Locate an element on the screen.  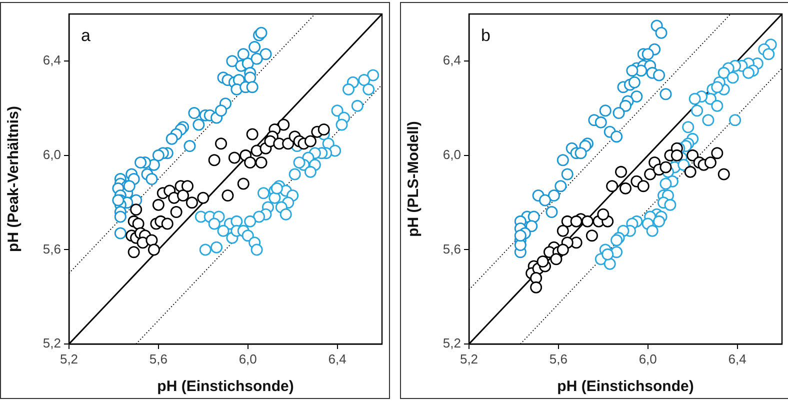
annotation: b is located at coordinates (485, 36).